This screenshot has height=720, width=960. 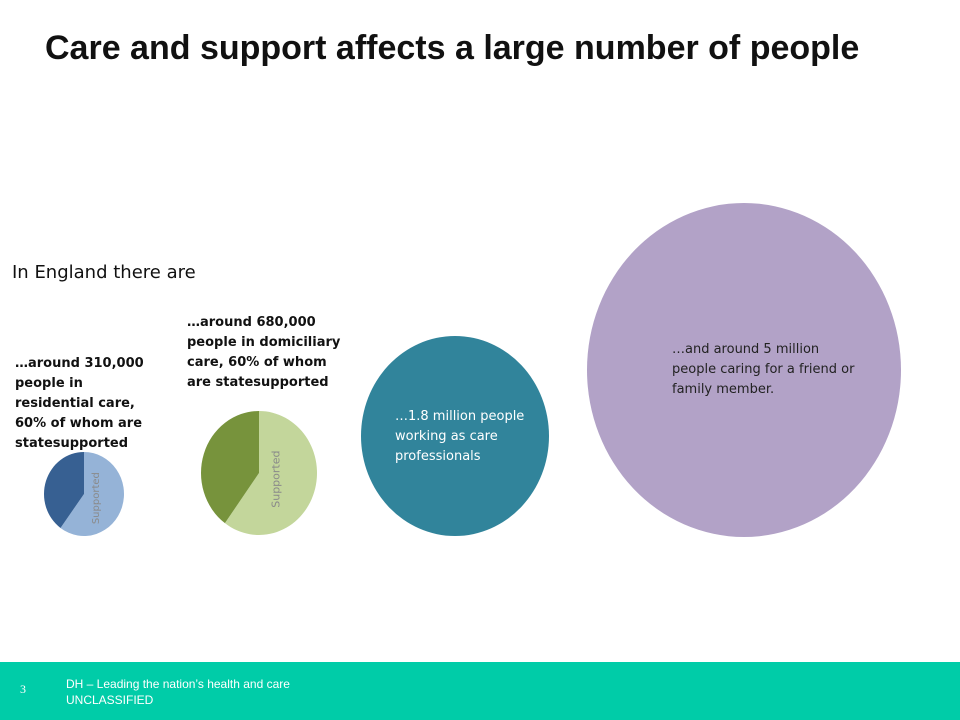 I want to click on pie2-slice-label: Supported, so click(x=276, y=479).